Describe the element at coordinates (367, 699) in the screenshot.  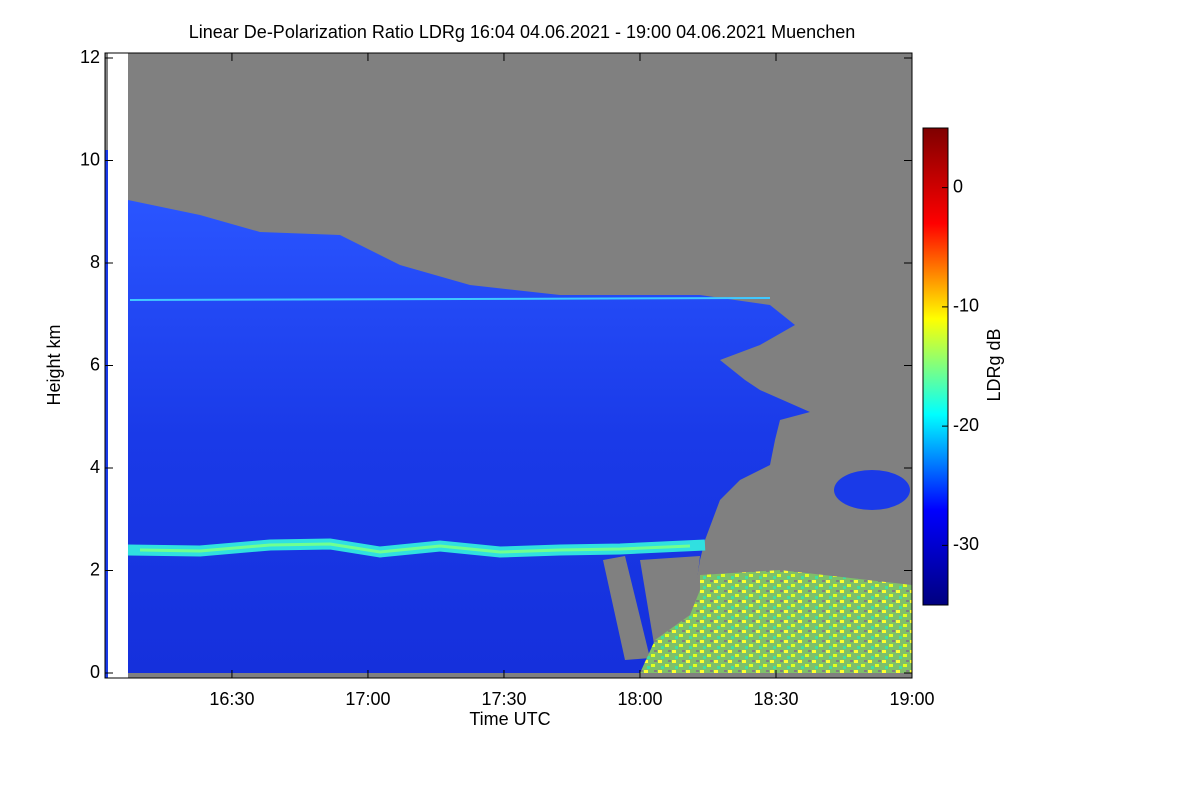
I see `x-tick-label: 17:00` at that location.